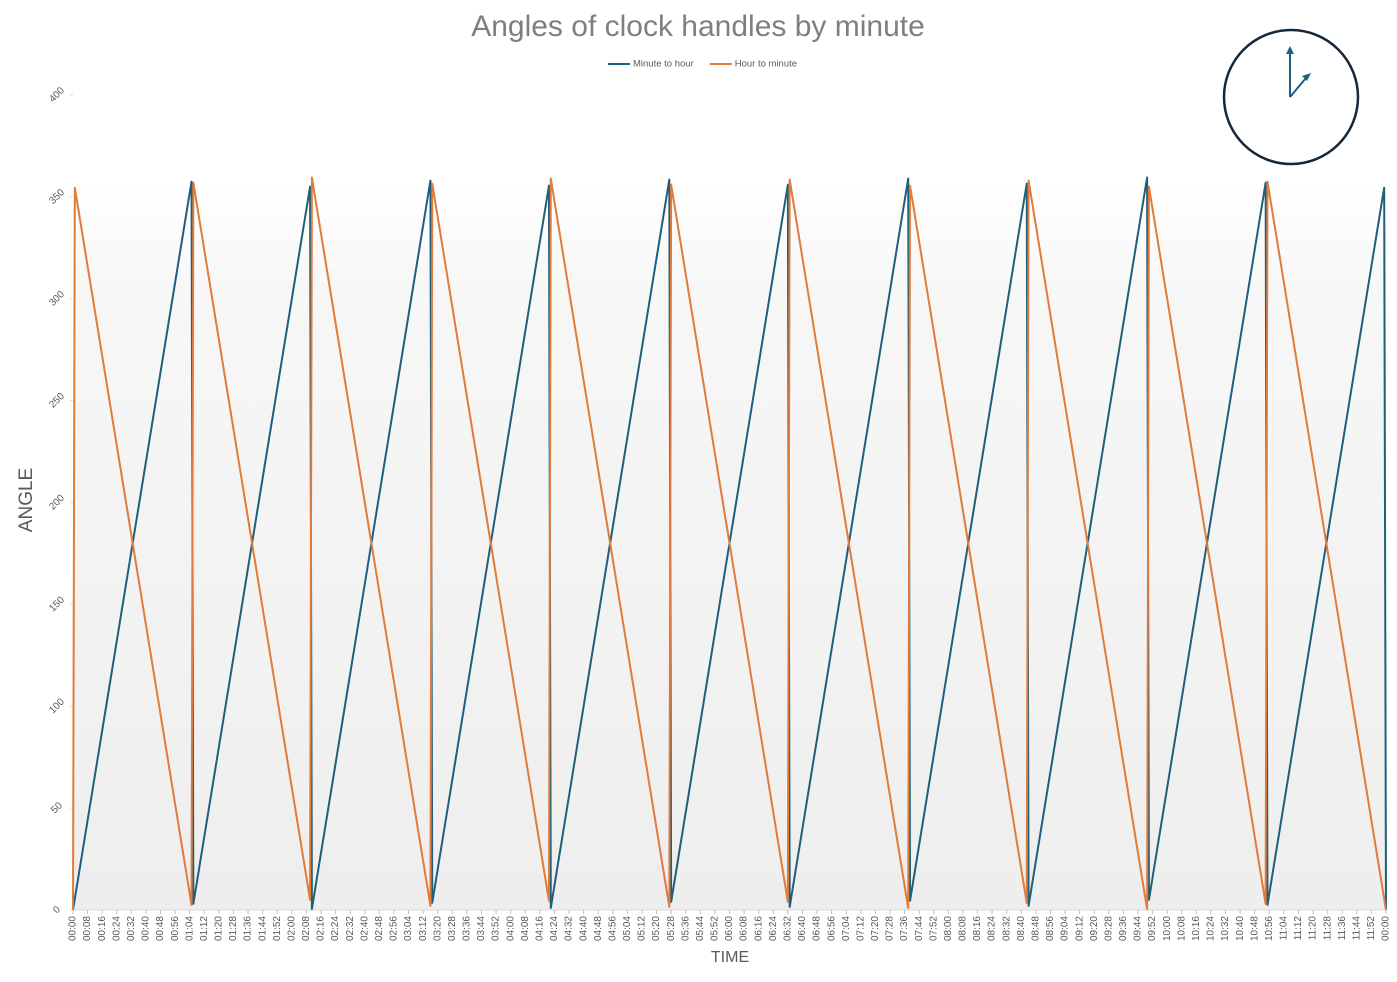 This screenshot has width=1397, height=982. Describe the element at coordinates (219, 928) in the screenshot. I see `x-tick-label: 01:20` at that location.